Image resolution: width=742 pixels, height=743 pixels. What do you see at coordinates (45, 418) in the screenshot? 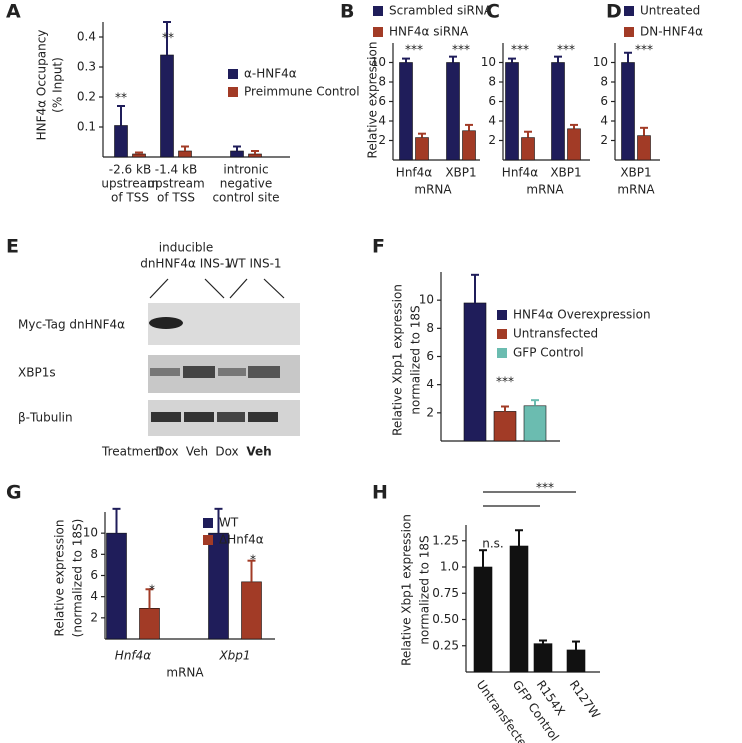
I see `row-label: β-Tubulin` at bounding box center [45, 418].